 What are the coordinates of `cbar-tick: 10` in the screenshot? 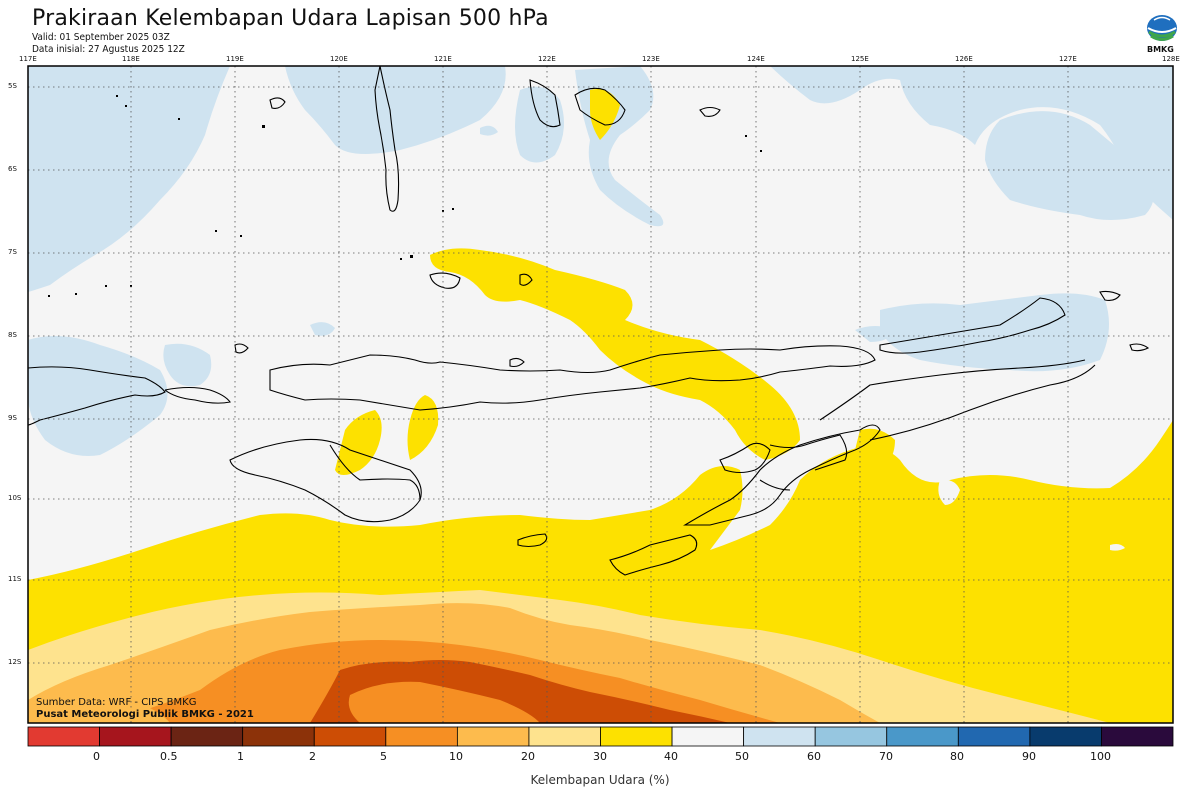 It's located at (456, 756).